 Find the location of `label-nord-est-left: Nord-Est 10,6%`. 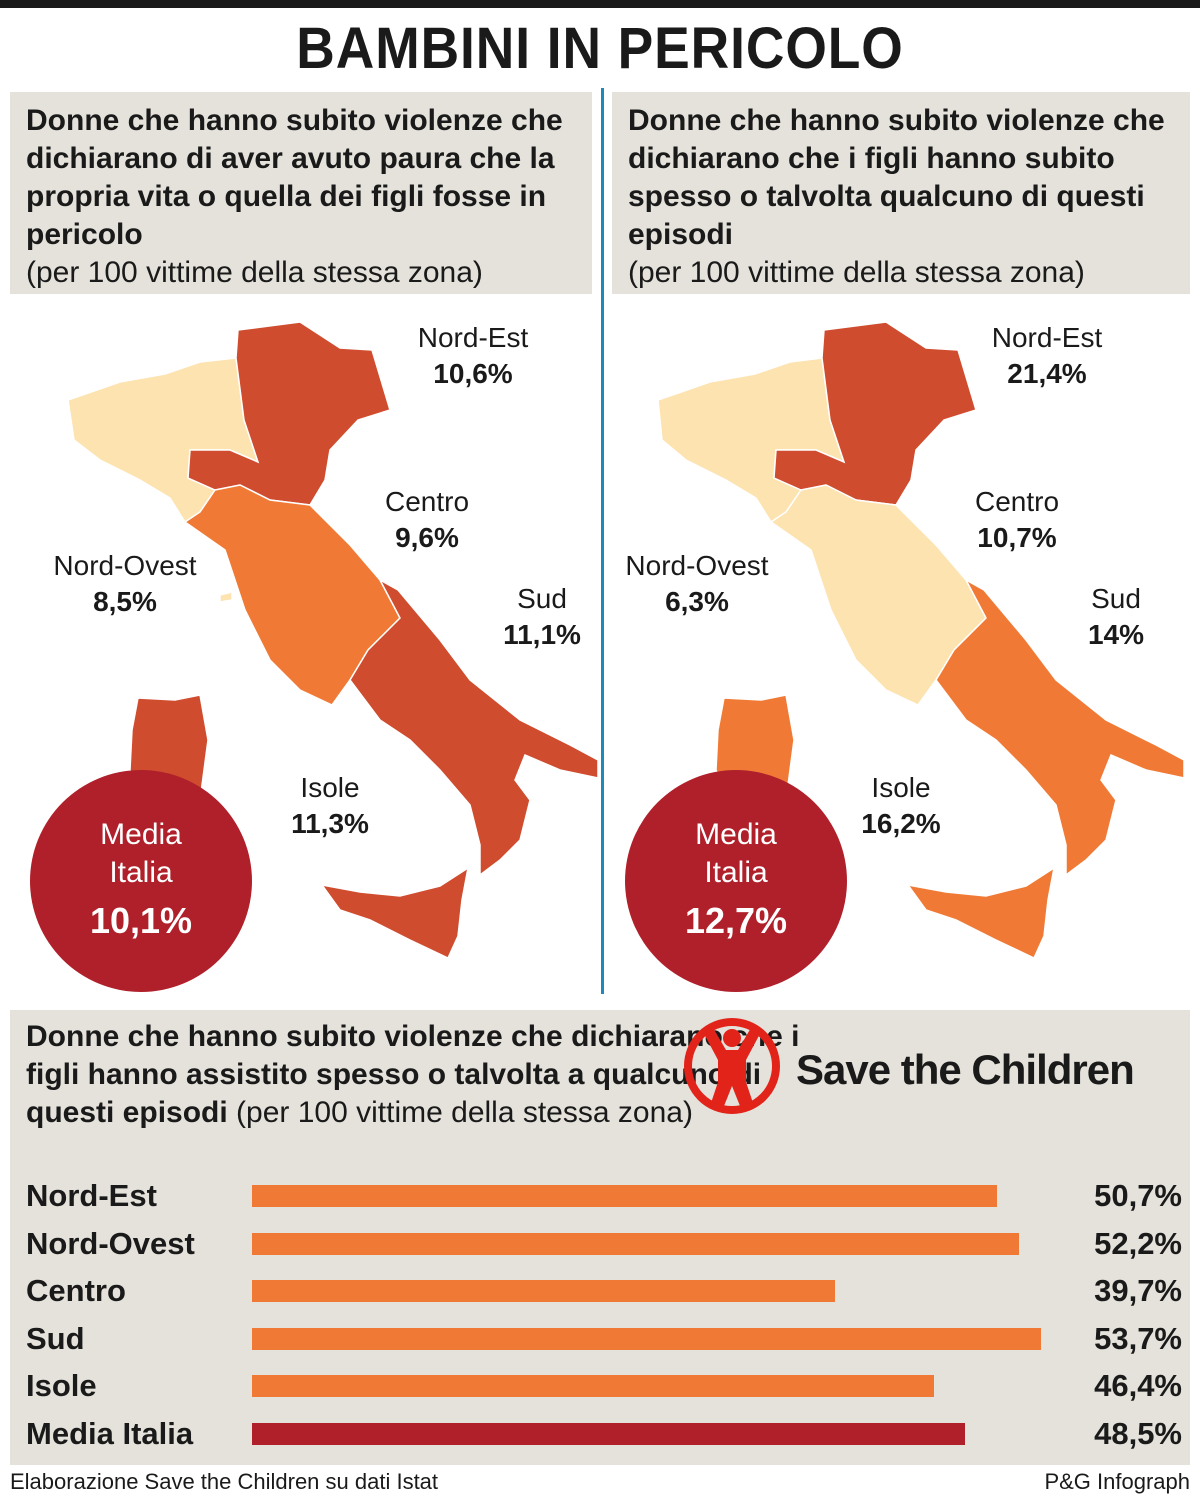

label-nord-est-left: Nord-Est 10,6% is located at coordinates (473, 355).